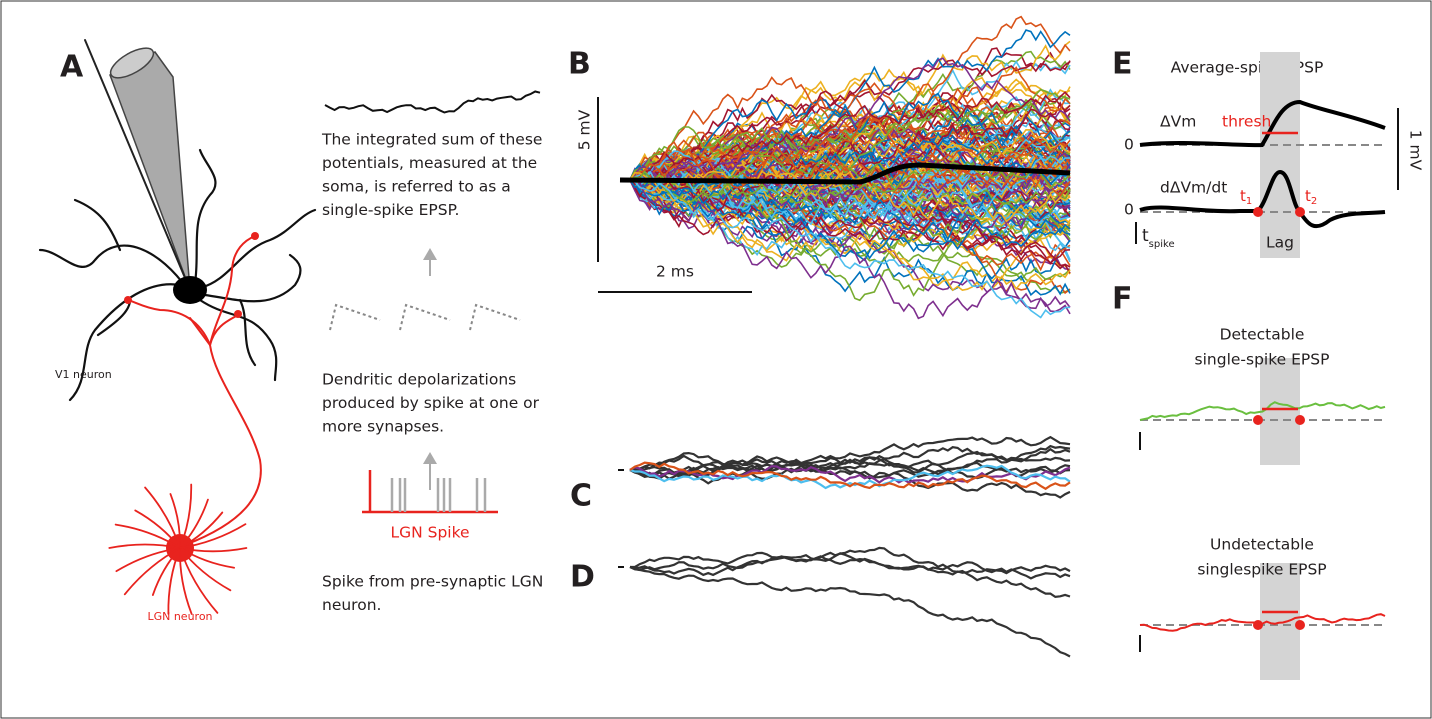 The width and height of the screenshot is (1432, 719). I want to click on neuron-label: V1 neuron, so click(83, 374).